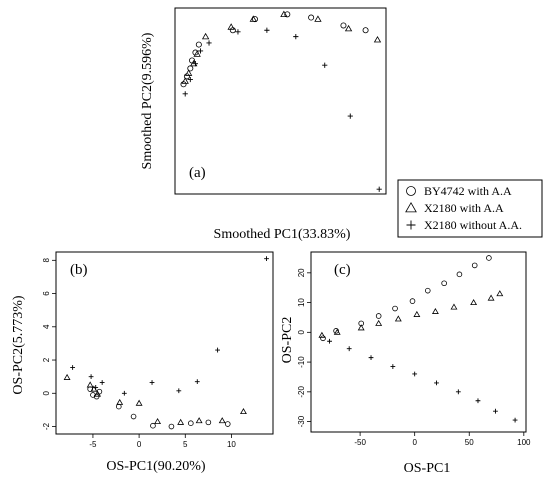 Image resolution: width=550 pixels, height=487 pixels. Describe the element at coordinates (46, 426) in the screenshot. I see `y-tick-label: -2` at that location.